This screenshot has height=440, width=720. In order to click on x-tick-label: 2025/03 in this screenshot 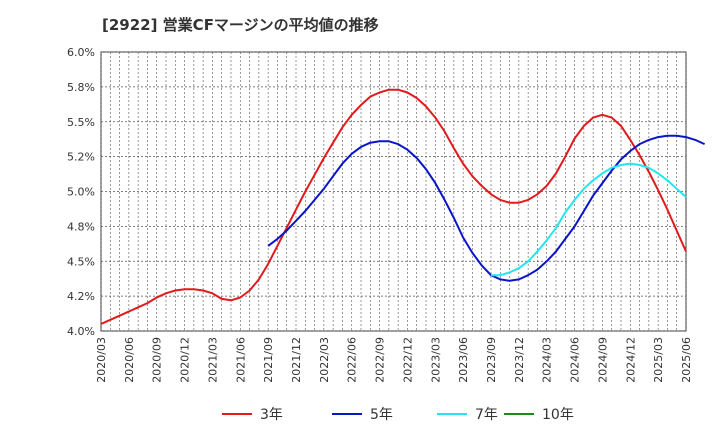, I will do `click(658, 360)`.